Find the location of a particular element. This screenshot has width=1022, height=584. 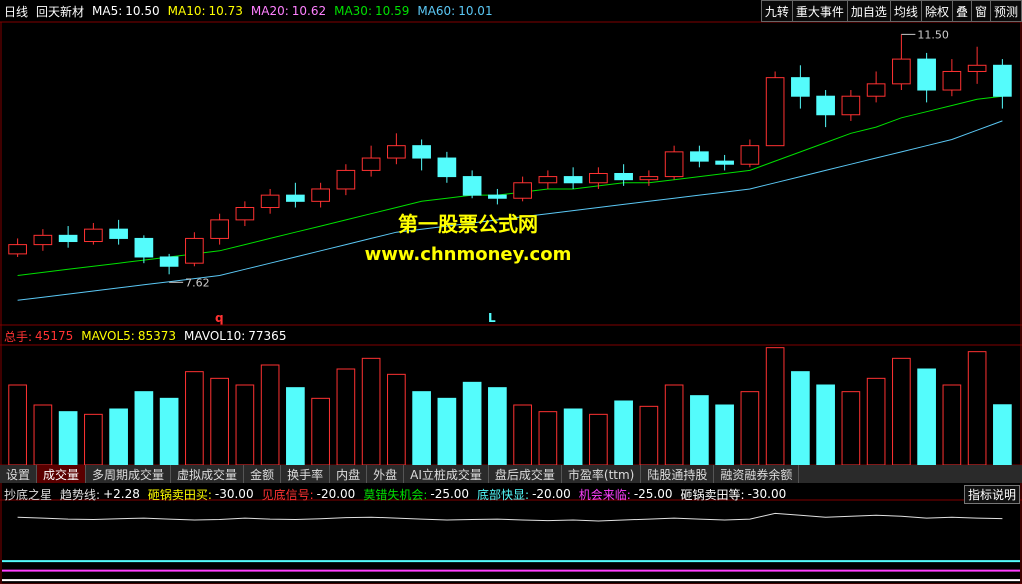

tab: AI立桩成交量 is located at coordinates (446, 474).